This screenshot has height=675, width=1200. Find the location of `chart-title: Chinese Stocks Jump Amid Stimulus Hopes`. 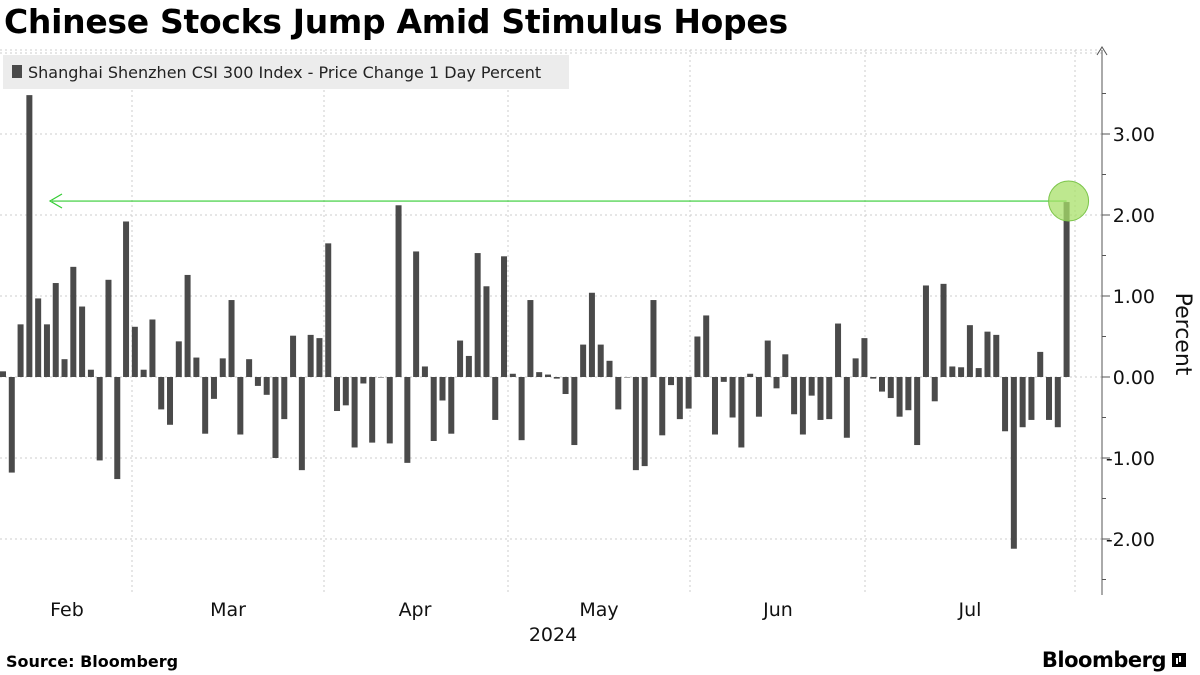

chart-title: Chinese Stocks Jump Amid Stimulus Hopes is located at coordinates (396, 21).